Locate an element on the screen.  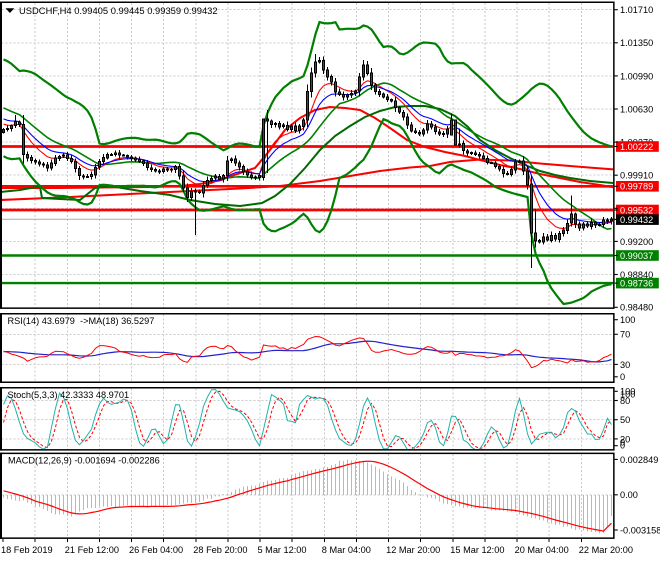
svg-text: -0.003158 is located at coordinates (640, 530).